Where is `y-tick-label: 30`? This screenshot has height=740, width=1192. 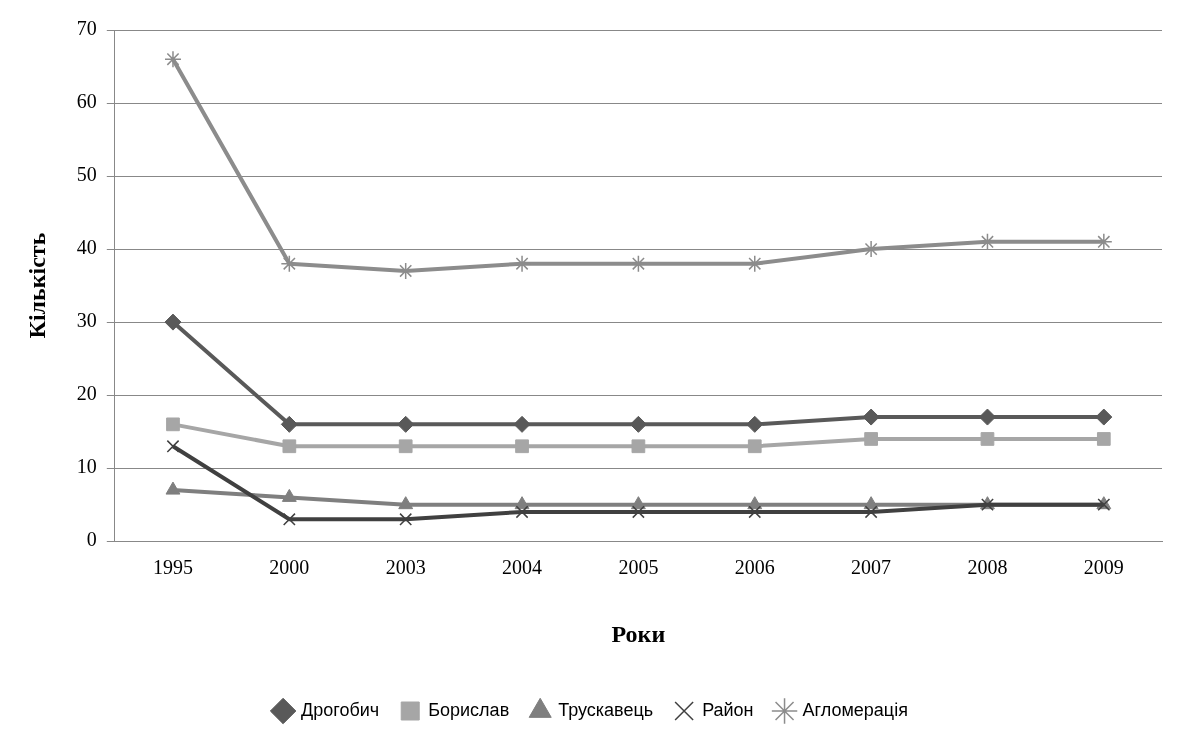
y-tick-label: 30 is located at coordinates (86, 320).